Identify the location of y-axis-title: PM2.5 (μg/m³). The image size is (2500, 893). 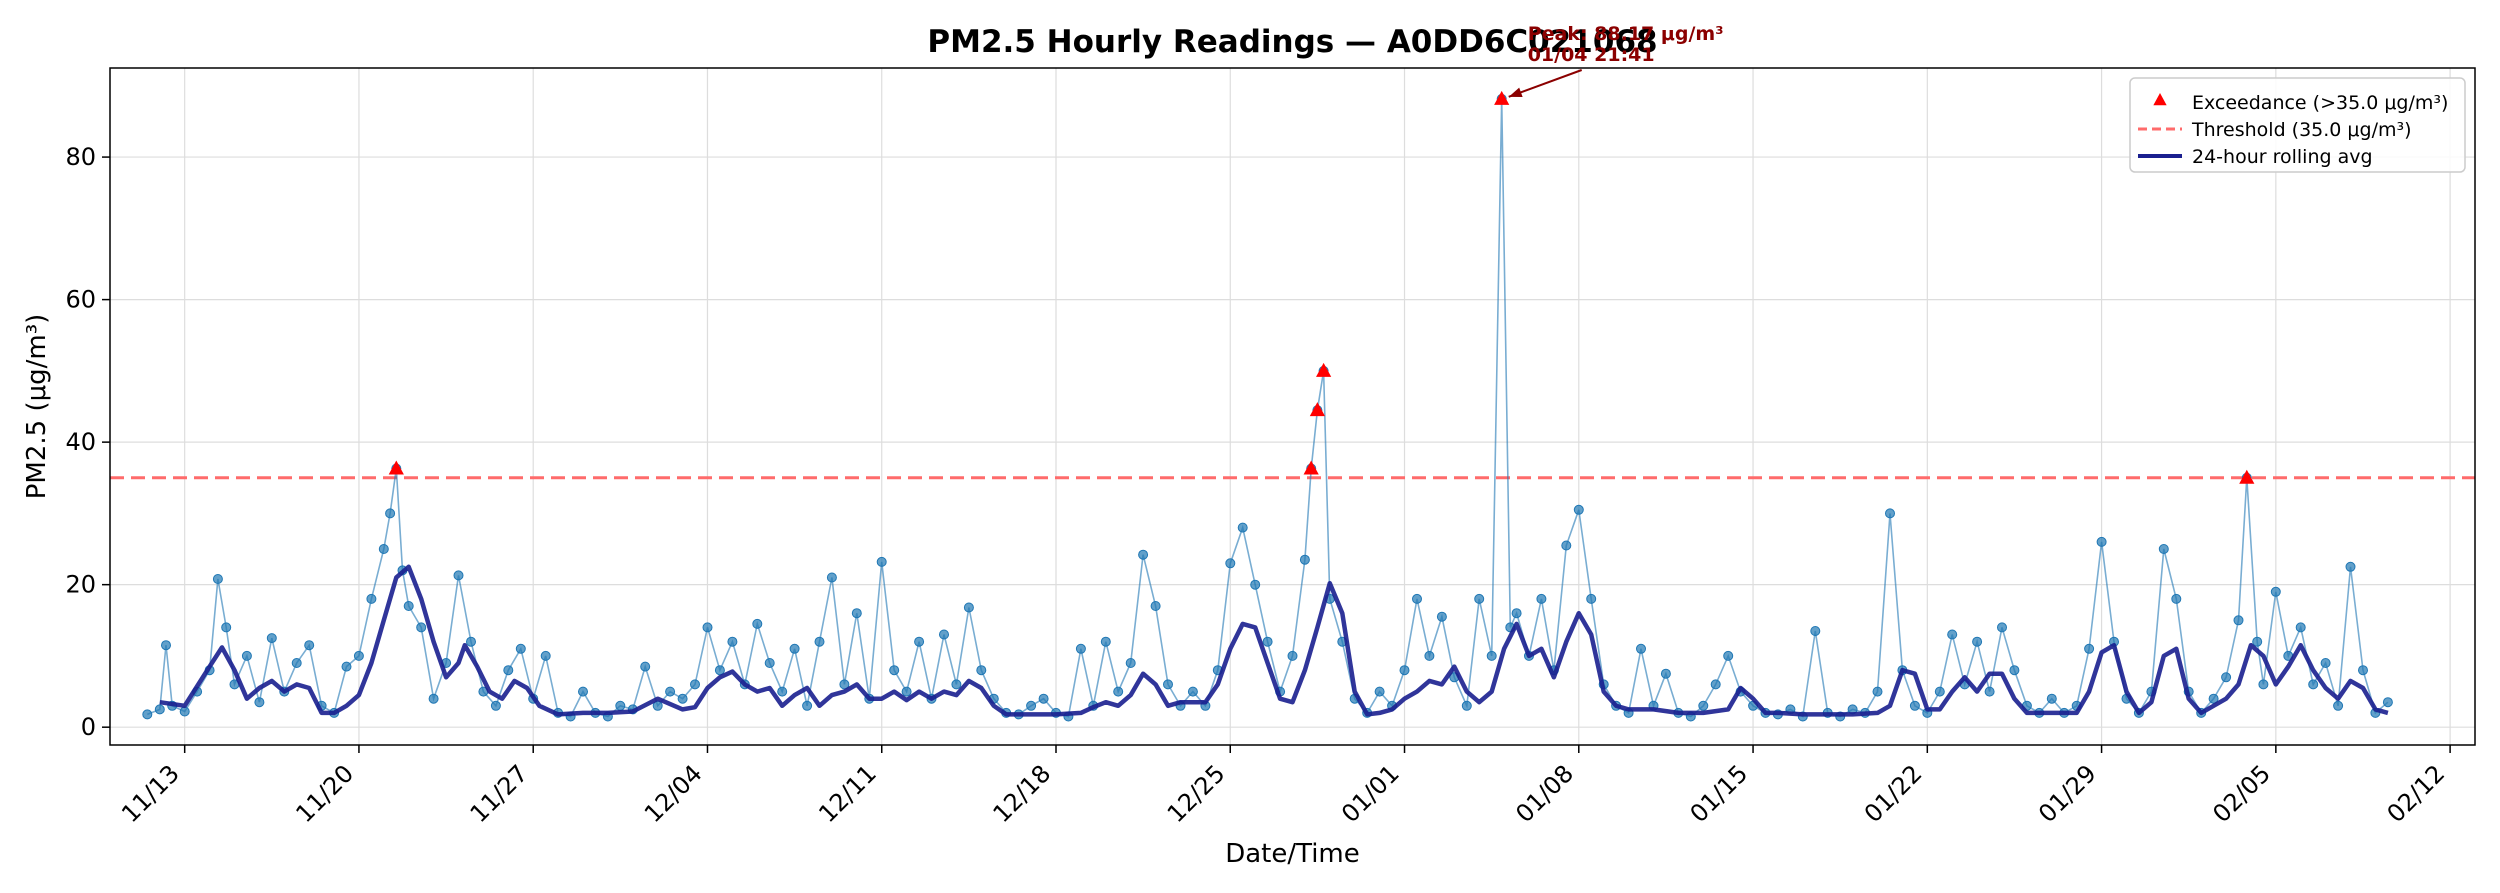
(37, 407).